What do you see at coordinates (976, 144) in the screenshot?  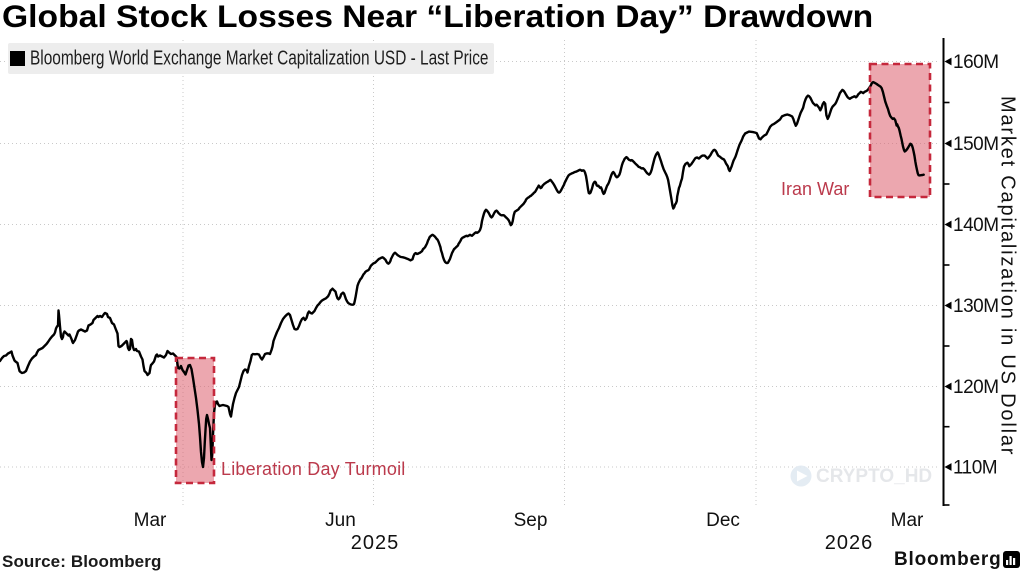 I see `svg-text: 150M` at bounding box center [976, 144].